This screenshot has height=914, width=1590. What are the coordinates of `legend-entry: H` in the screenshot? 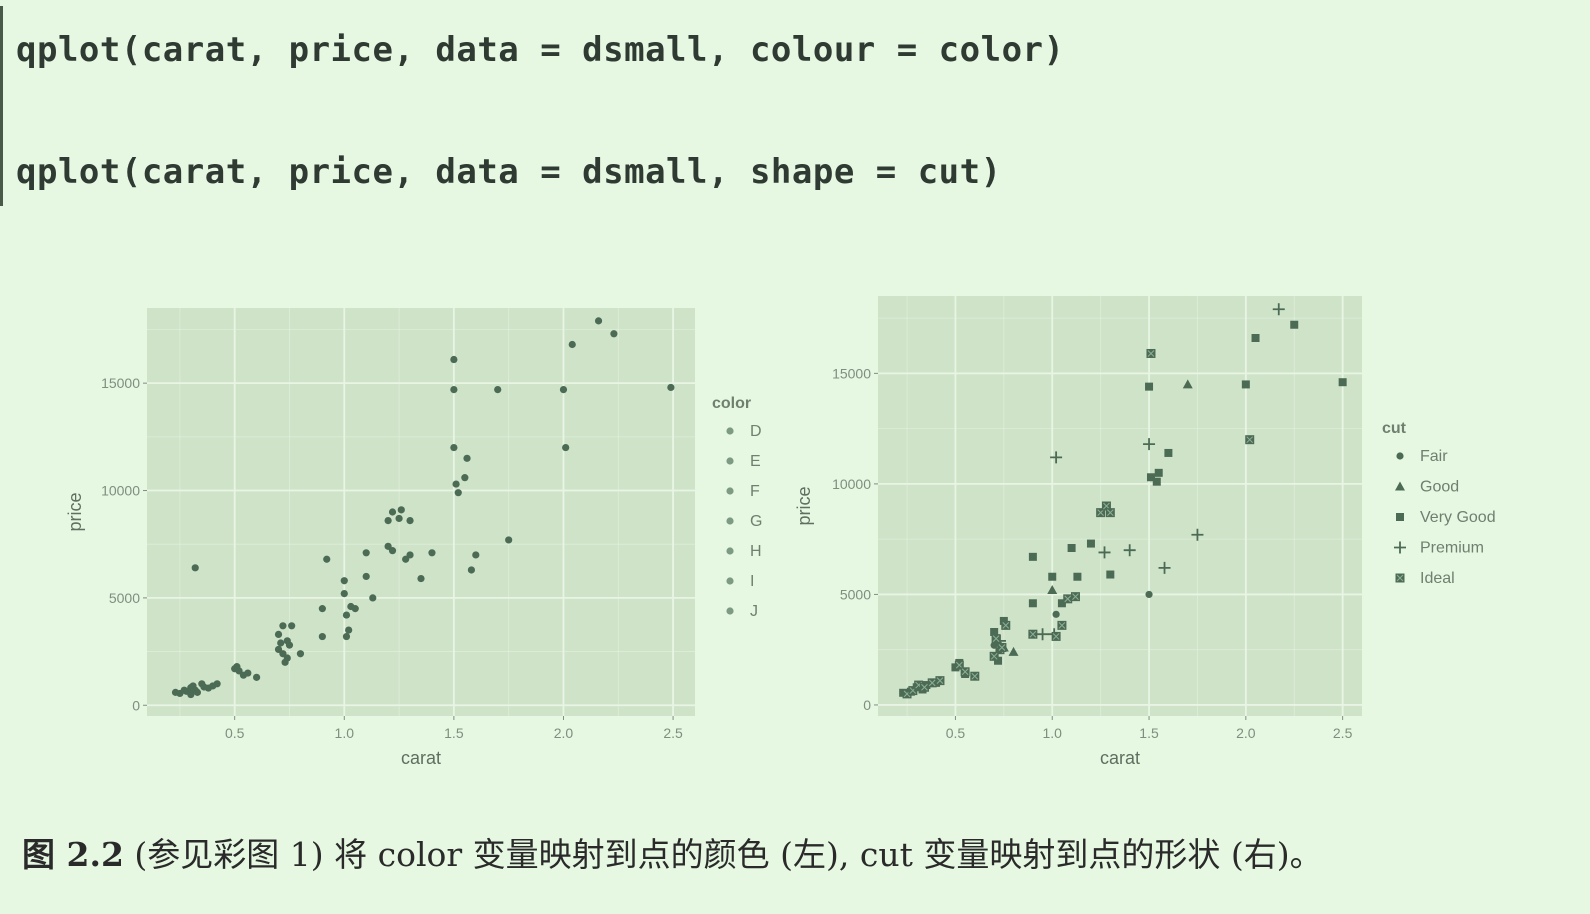 It's located at (756, 551).